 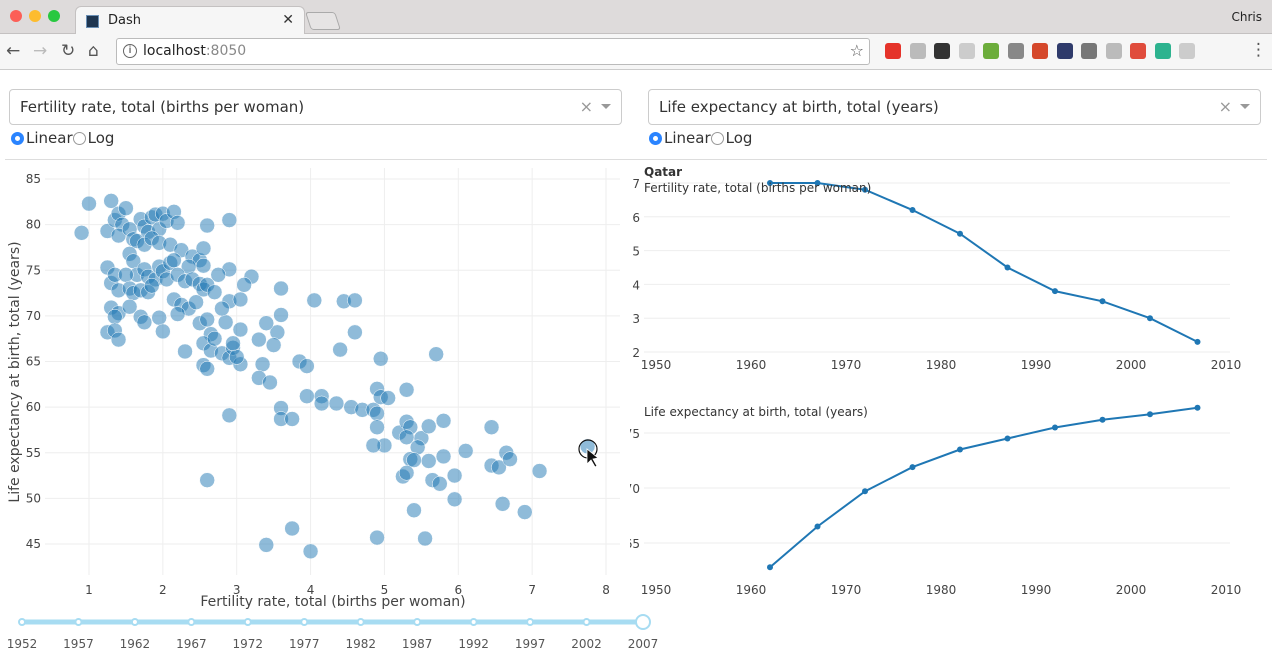 What do you see at coordinates (248, 644) in the screenshot?
I see `slider-mark-label: 1972` at bounding box center [248, 644].